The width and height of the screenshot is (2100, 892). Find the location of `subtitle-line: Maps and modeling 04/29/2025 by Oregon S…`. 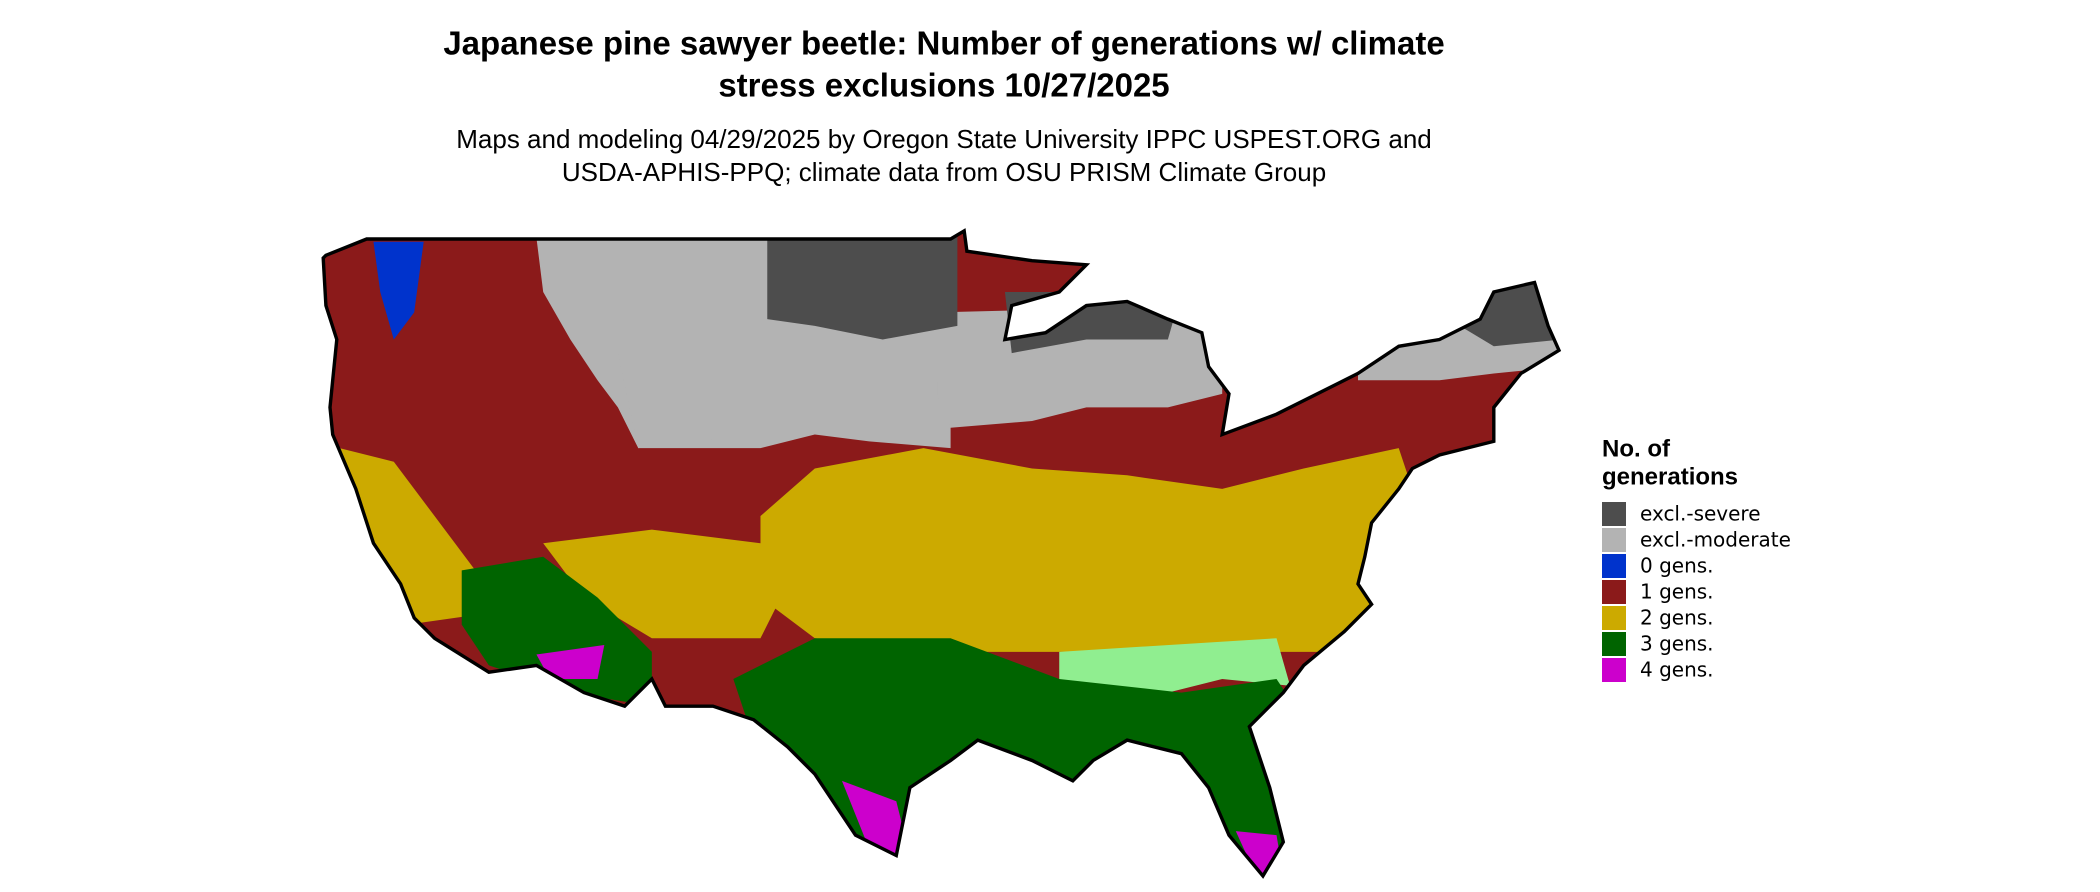

subtitle-line: Maps and modeling 04/29/2025 by Oregon S… is located at coordinates (944, 139).